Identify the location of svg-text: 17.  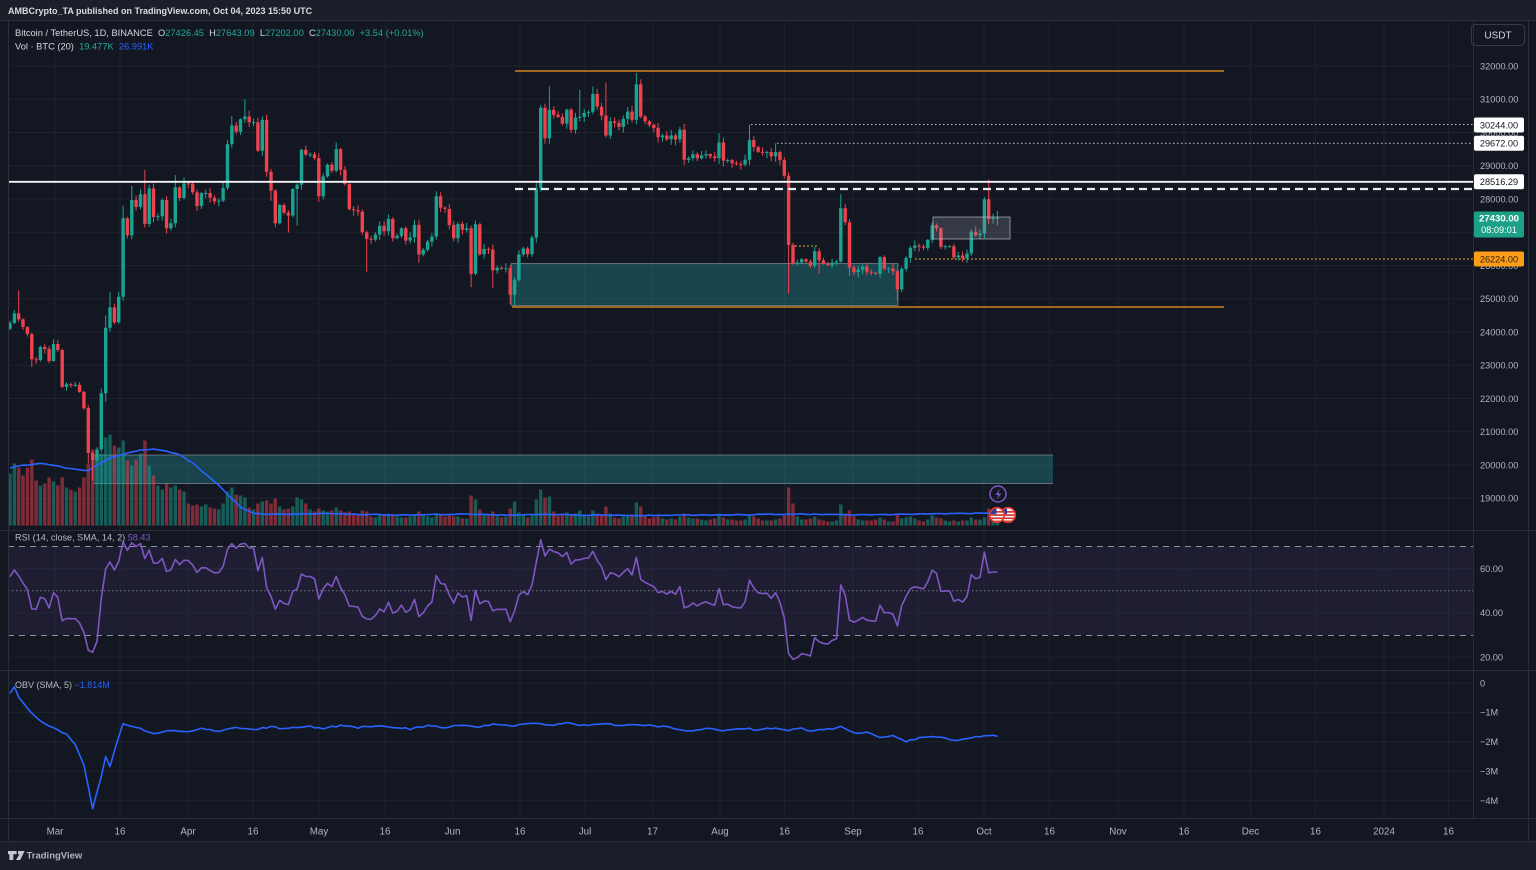
(652, 832).